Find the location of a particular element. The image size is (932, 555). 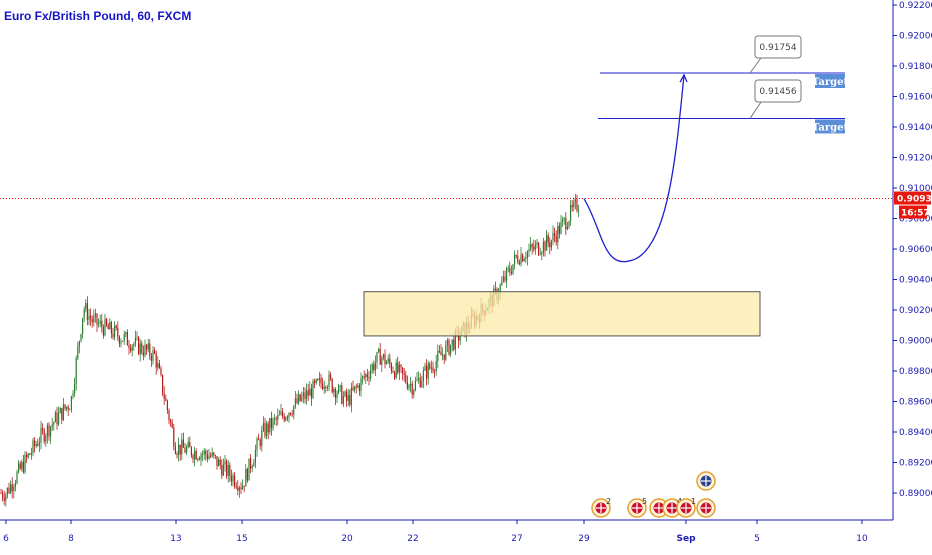

demand-zone is located at coordinates (562, 314).